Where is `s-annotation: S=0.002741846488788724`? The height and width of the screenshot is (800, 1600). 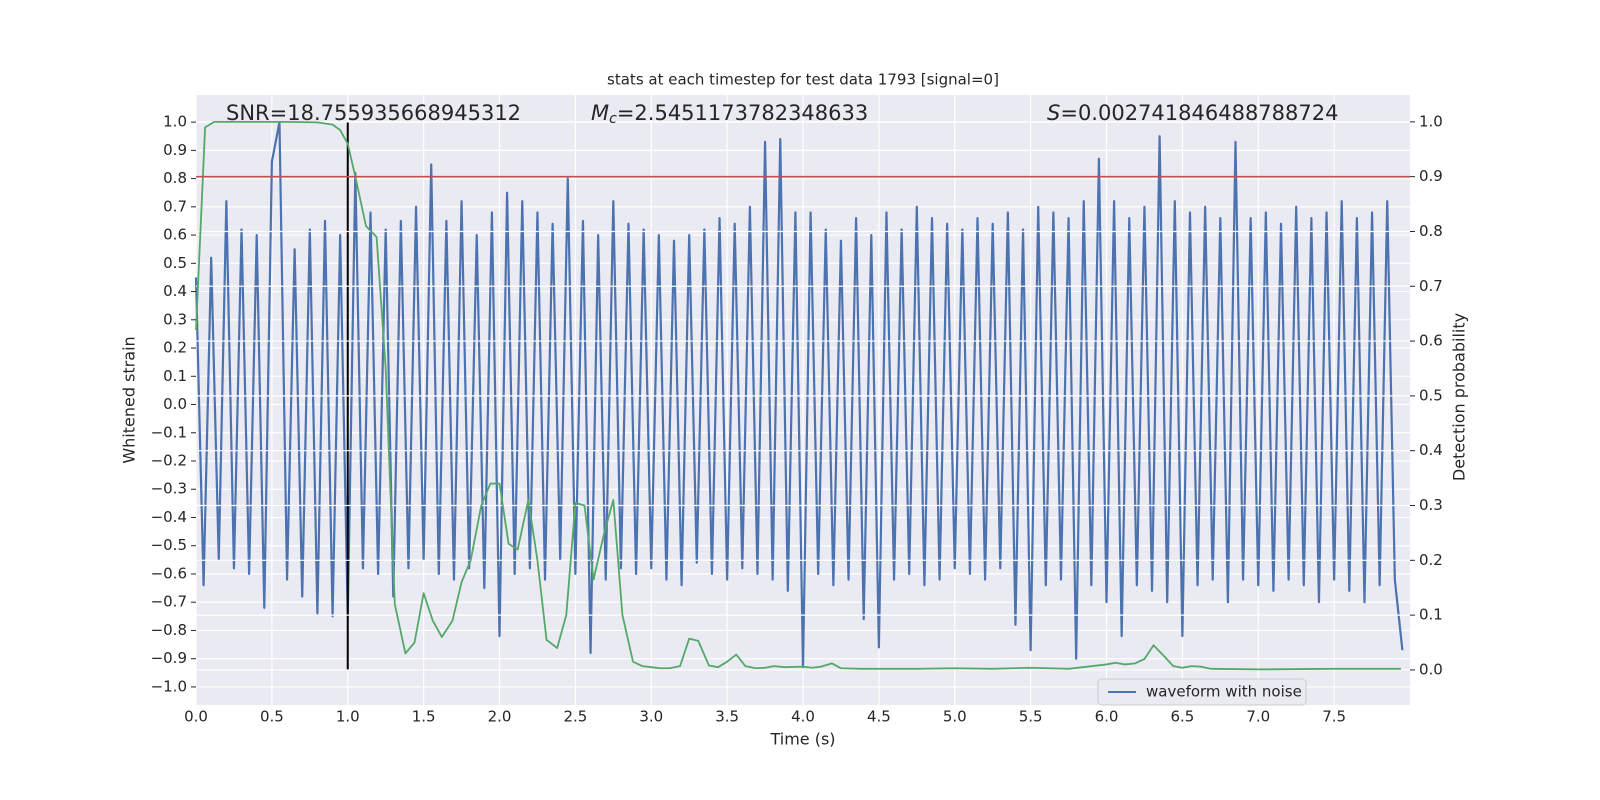 s-annotation: S=0.002741846488788724 is located at coordinates (1192, 113).